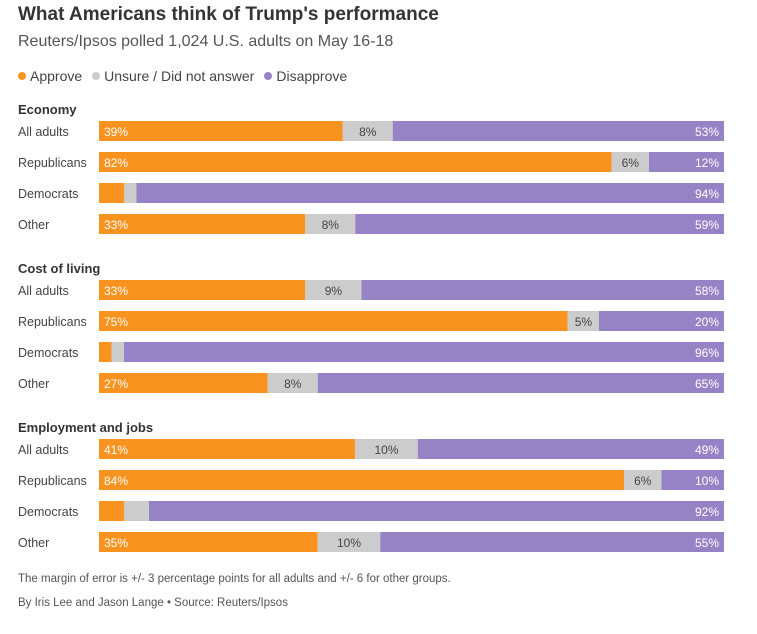  What do you see at coordinates (268, 76) in the screenshot?
I see `disapprove-dot-icon` at bounding box center [268, 76].